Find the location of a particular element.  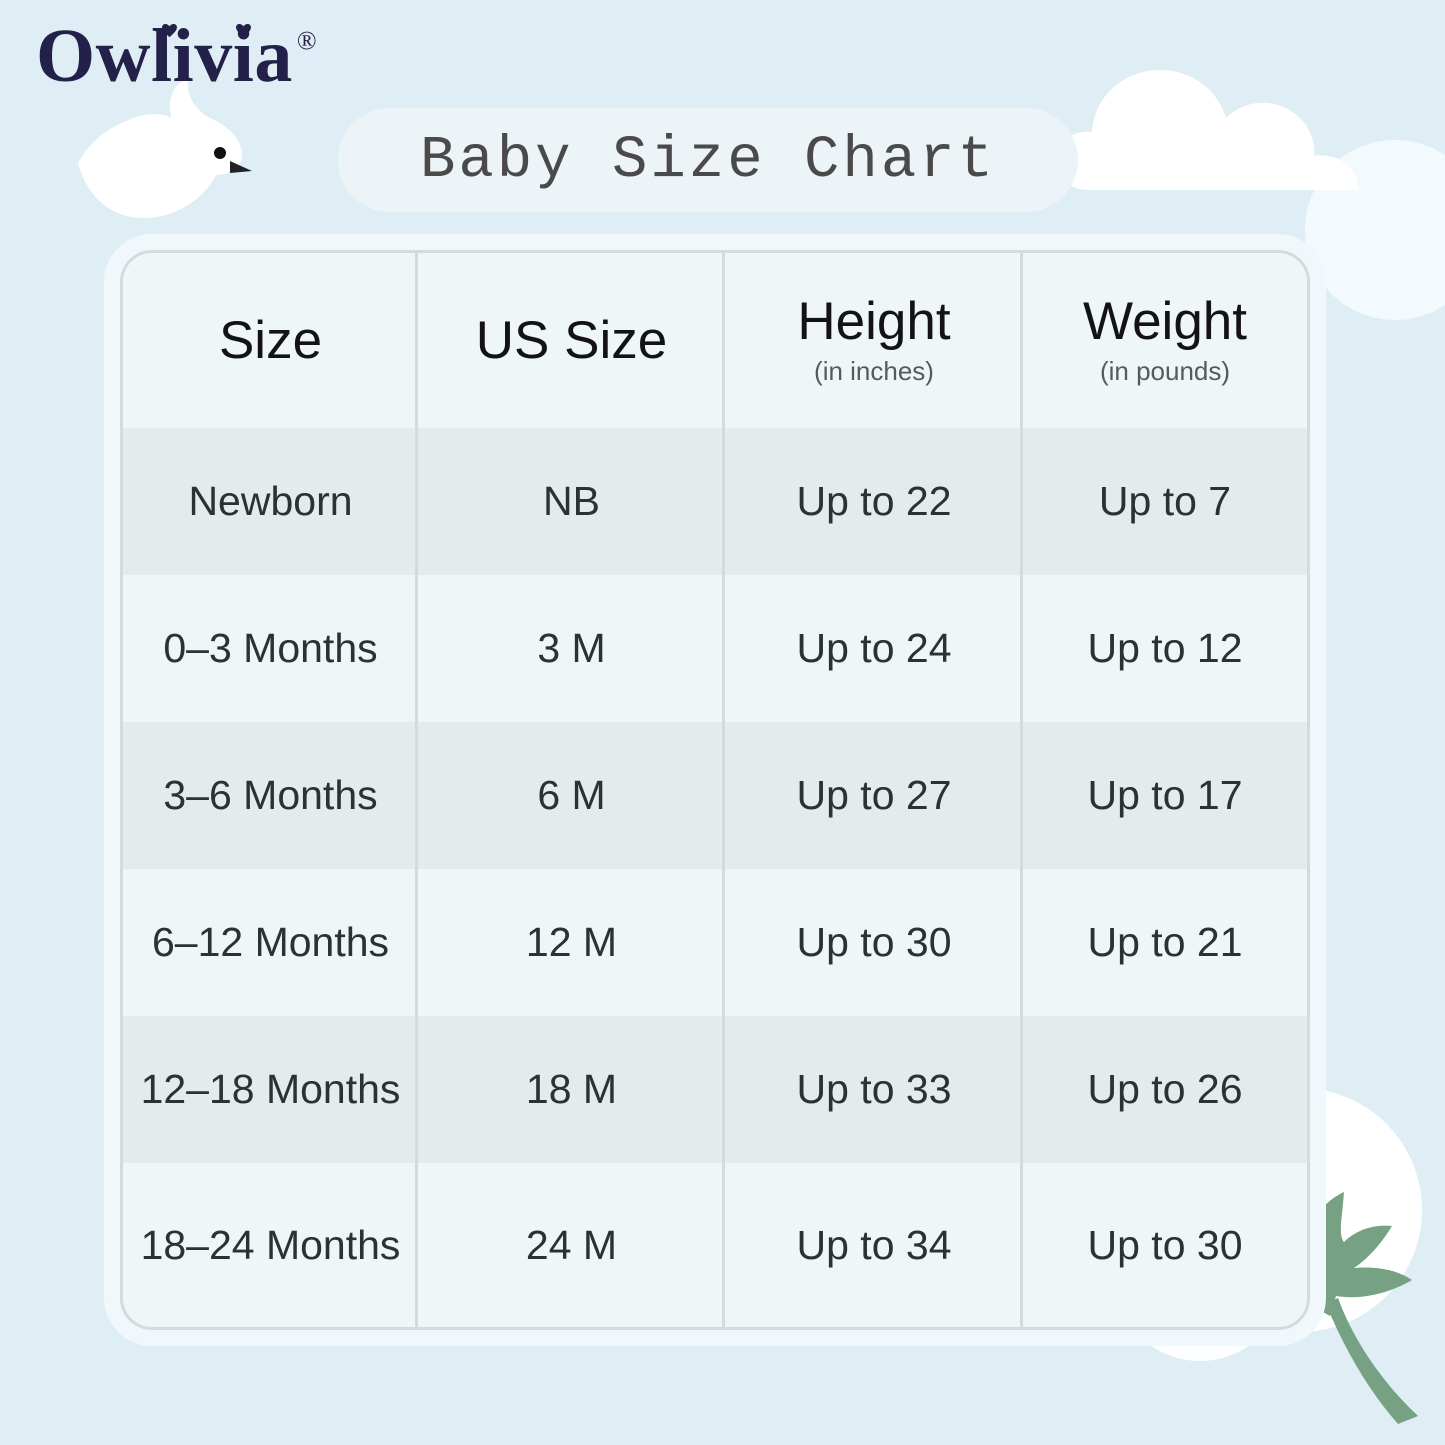

table-row: 0–3 Months 3 M Up to 24 Up to 12 is located at coordinates (715, 648).